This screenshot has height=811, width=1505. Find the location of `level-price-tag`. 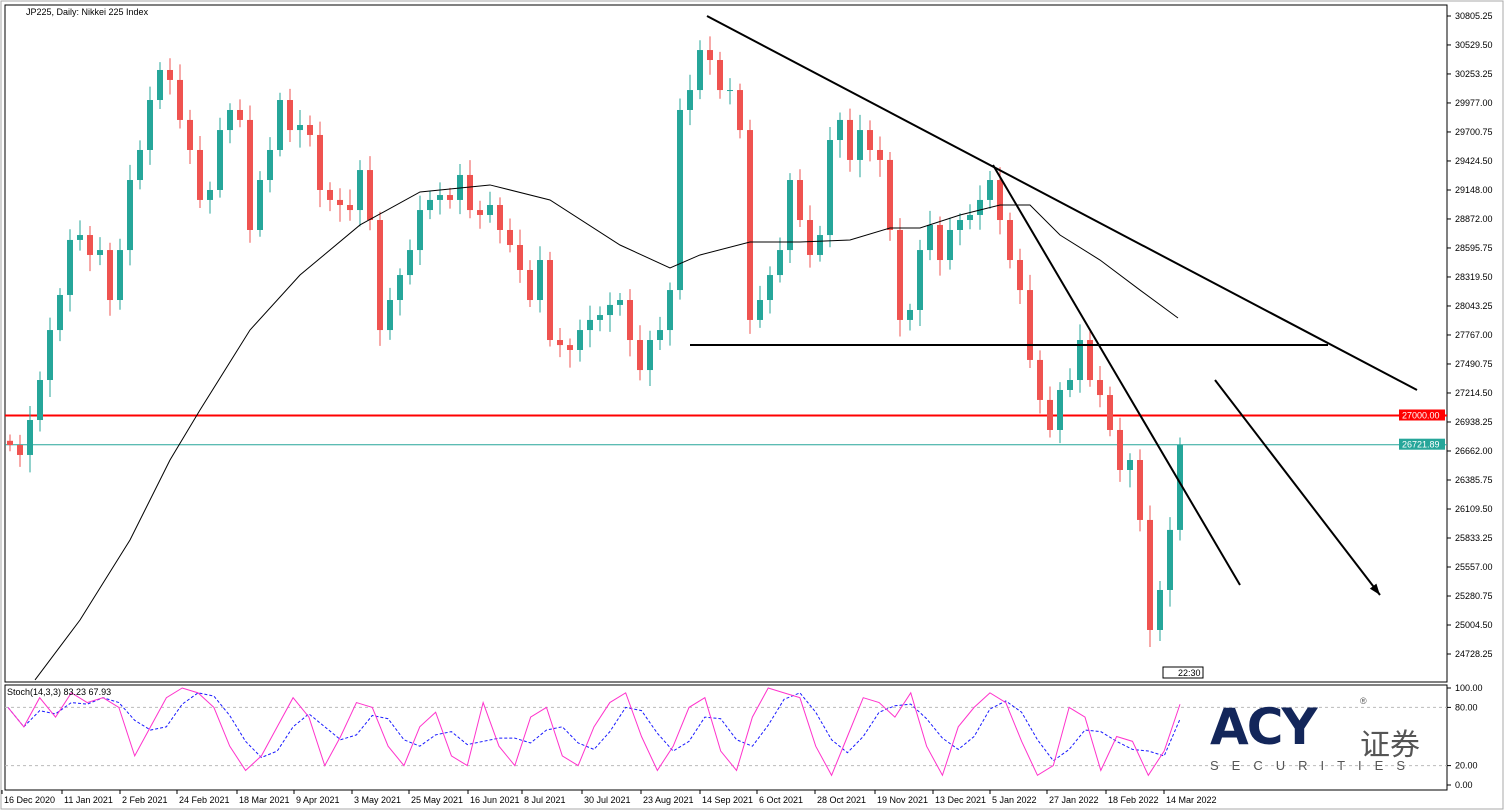

level-price-tag is located at coordinates (1422, 415).